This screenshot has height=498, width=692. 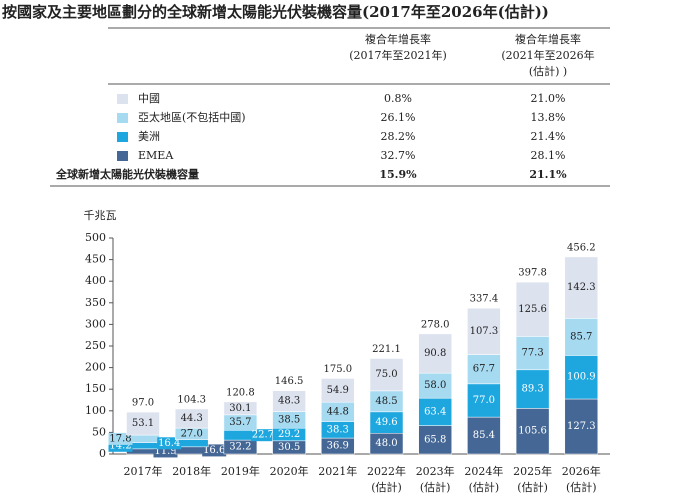 I want to click on y-tick-label: 100, so click(x=95, y=410).